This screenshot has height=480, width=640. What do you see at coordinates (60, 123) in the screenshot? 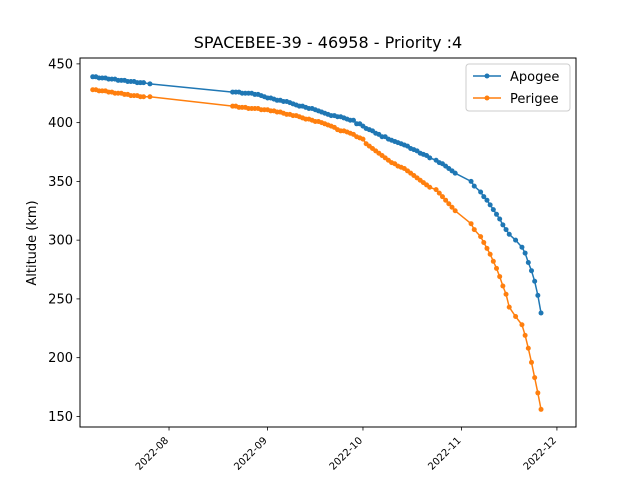
I see `y-tick-label: 400` at bounding box center [60, 123].